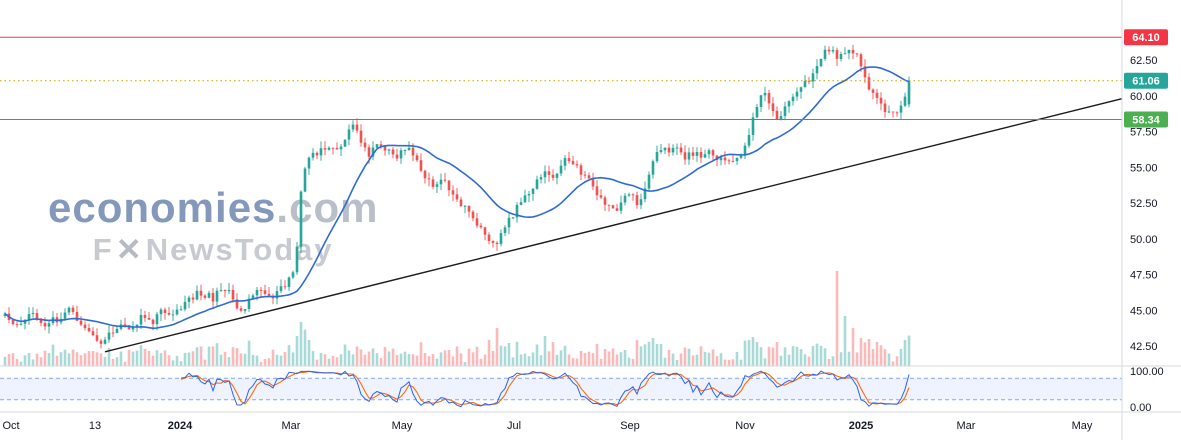 The width and height of the screenshot is (1181, 440). I want to click on x-axis-label: 2024, so click(180, 426).